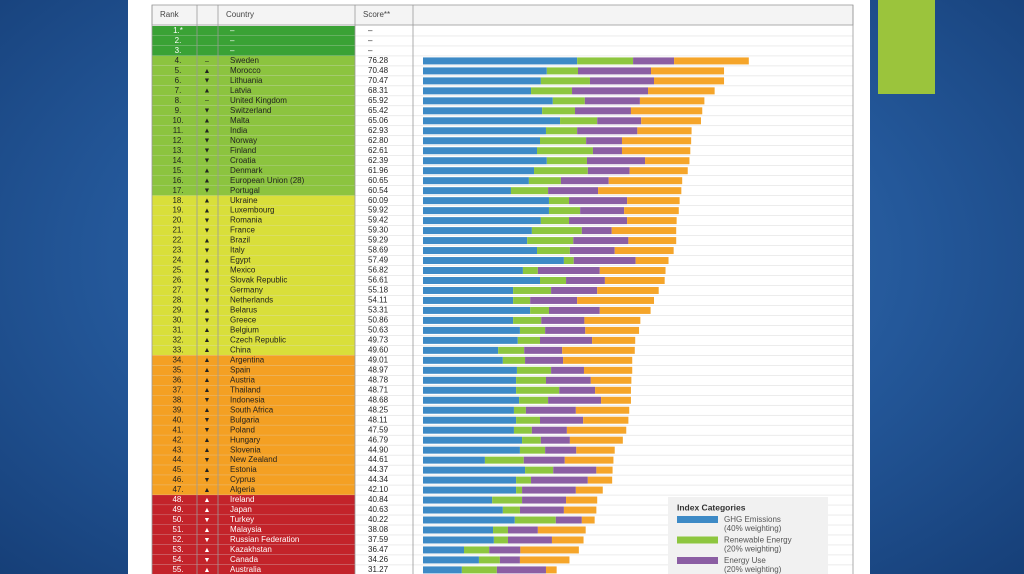  What do you see at coordinates (177, 329) in the screenshot?
I see `rank: 31.` at bounding box center [177, 329].